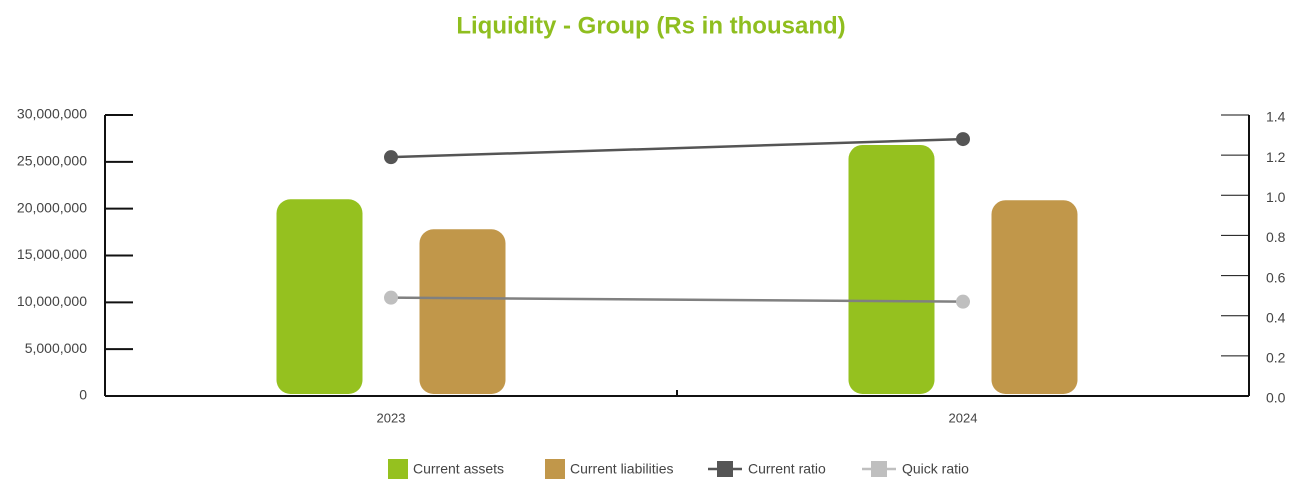  Describe the element at coordinates (787, 469) in the screenshot. I see `legend-label: Current ratio` at that location.